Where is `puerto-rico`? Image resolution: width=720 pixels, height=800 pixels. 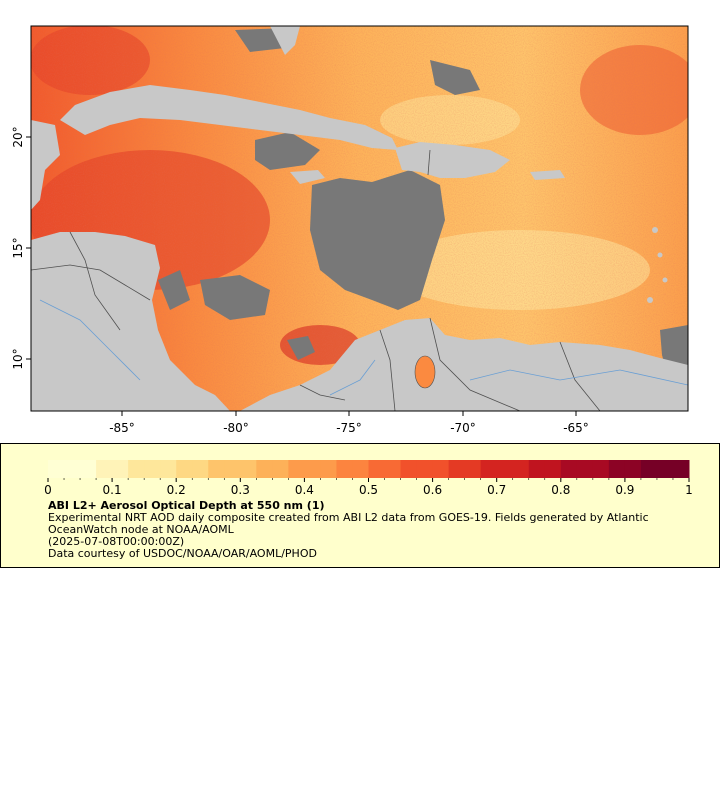 puerto-rico is located at coordinates (547, 175).